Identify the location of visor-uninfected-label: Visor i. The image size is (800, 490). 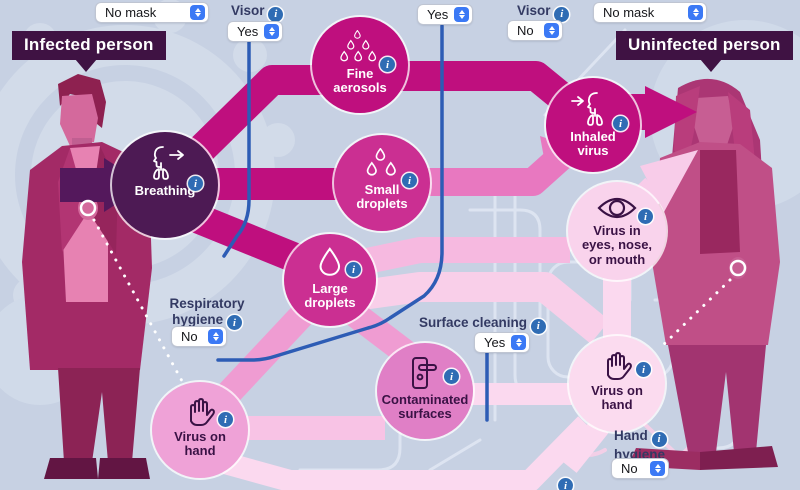
(543, 12).